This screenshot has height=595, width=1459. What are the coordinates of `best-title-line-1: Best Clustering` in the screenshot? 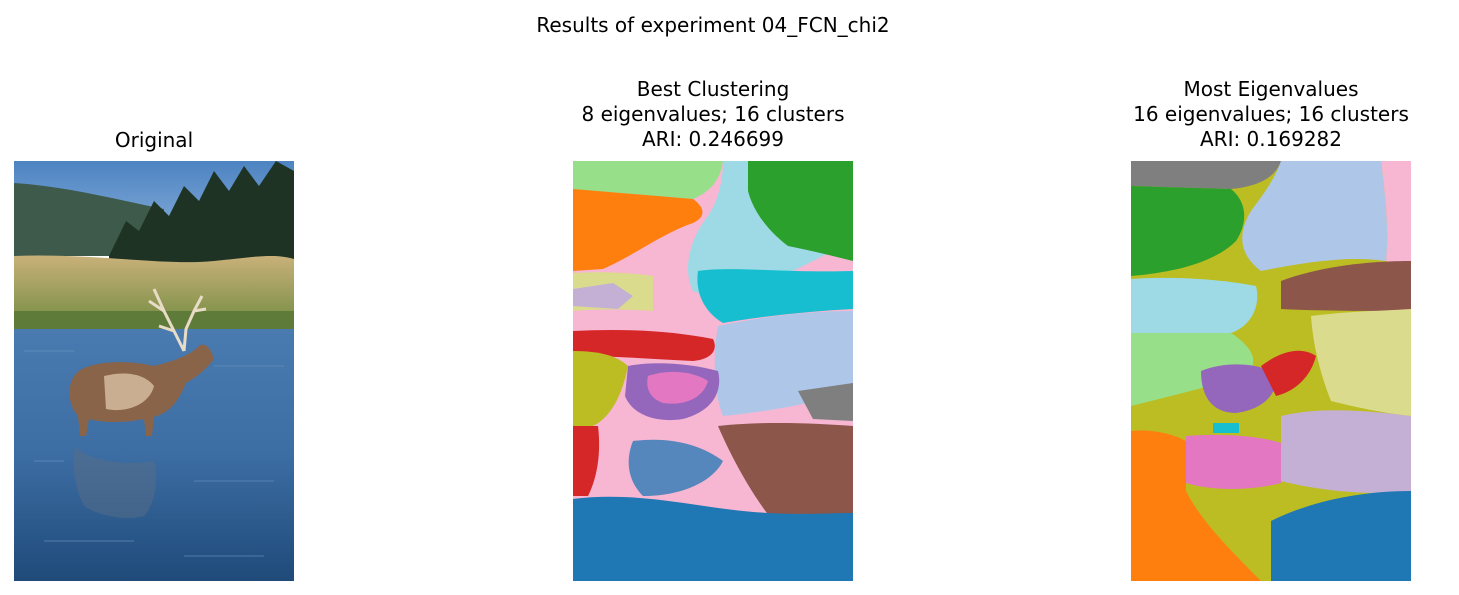 It's located at (713, 89).